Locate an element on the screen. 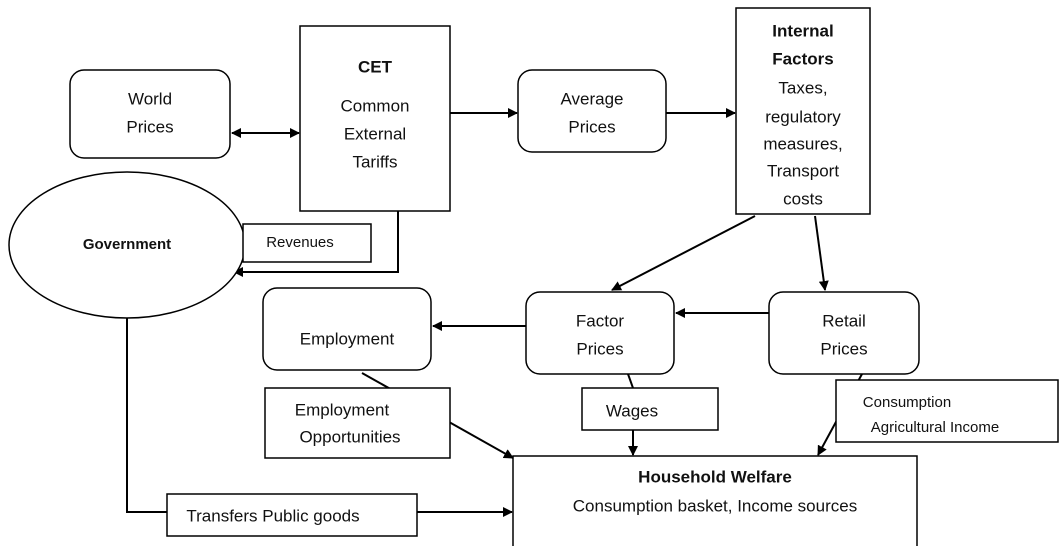 The image size is (1063, 546). label-text: Employment is located at coordinates (342, 409).